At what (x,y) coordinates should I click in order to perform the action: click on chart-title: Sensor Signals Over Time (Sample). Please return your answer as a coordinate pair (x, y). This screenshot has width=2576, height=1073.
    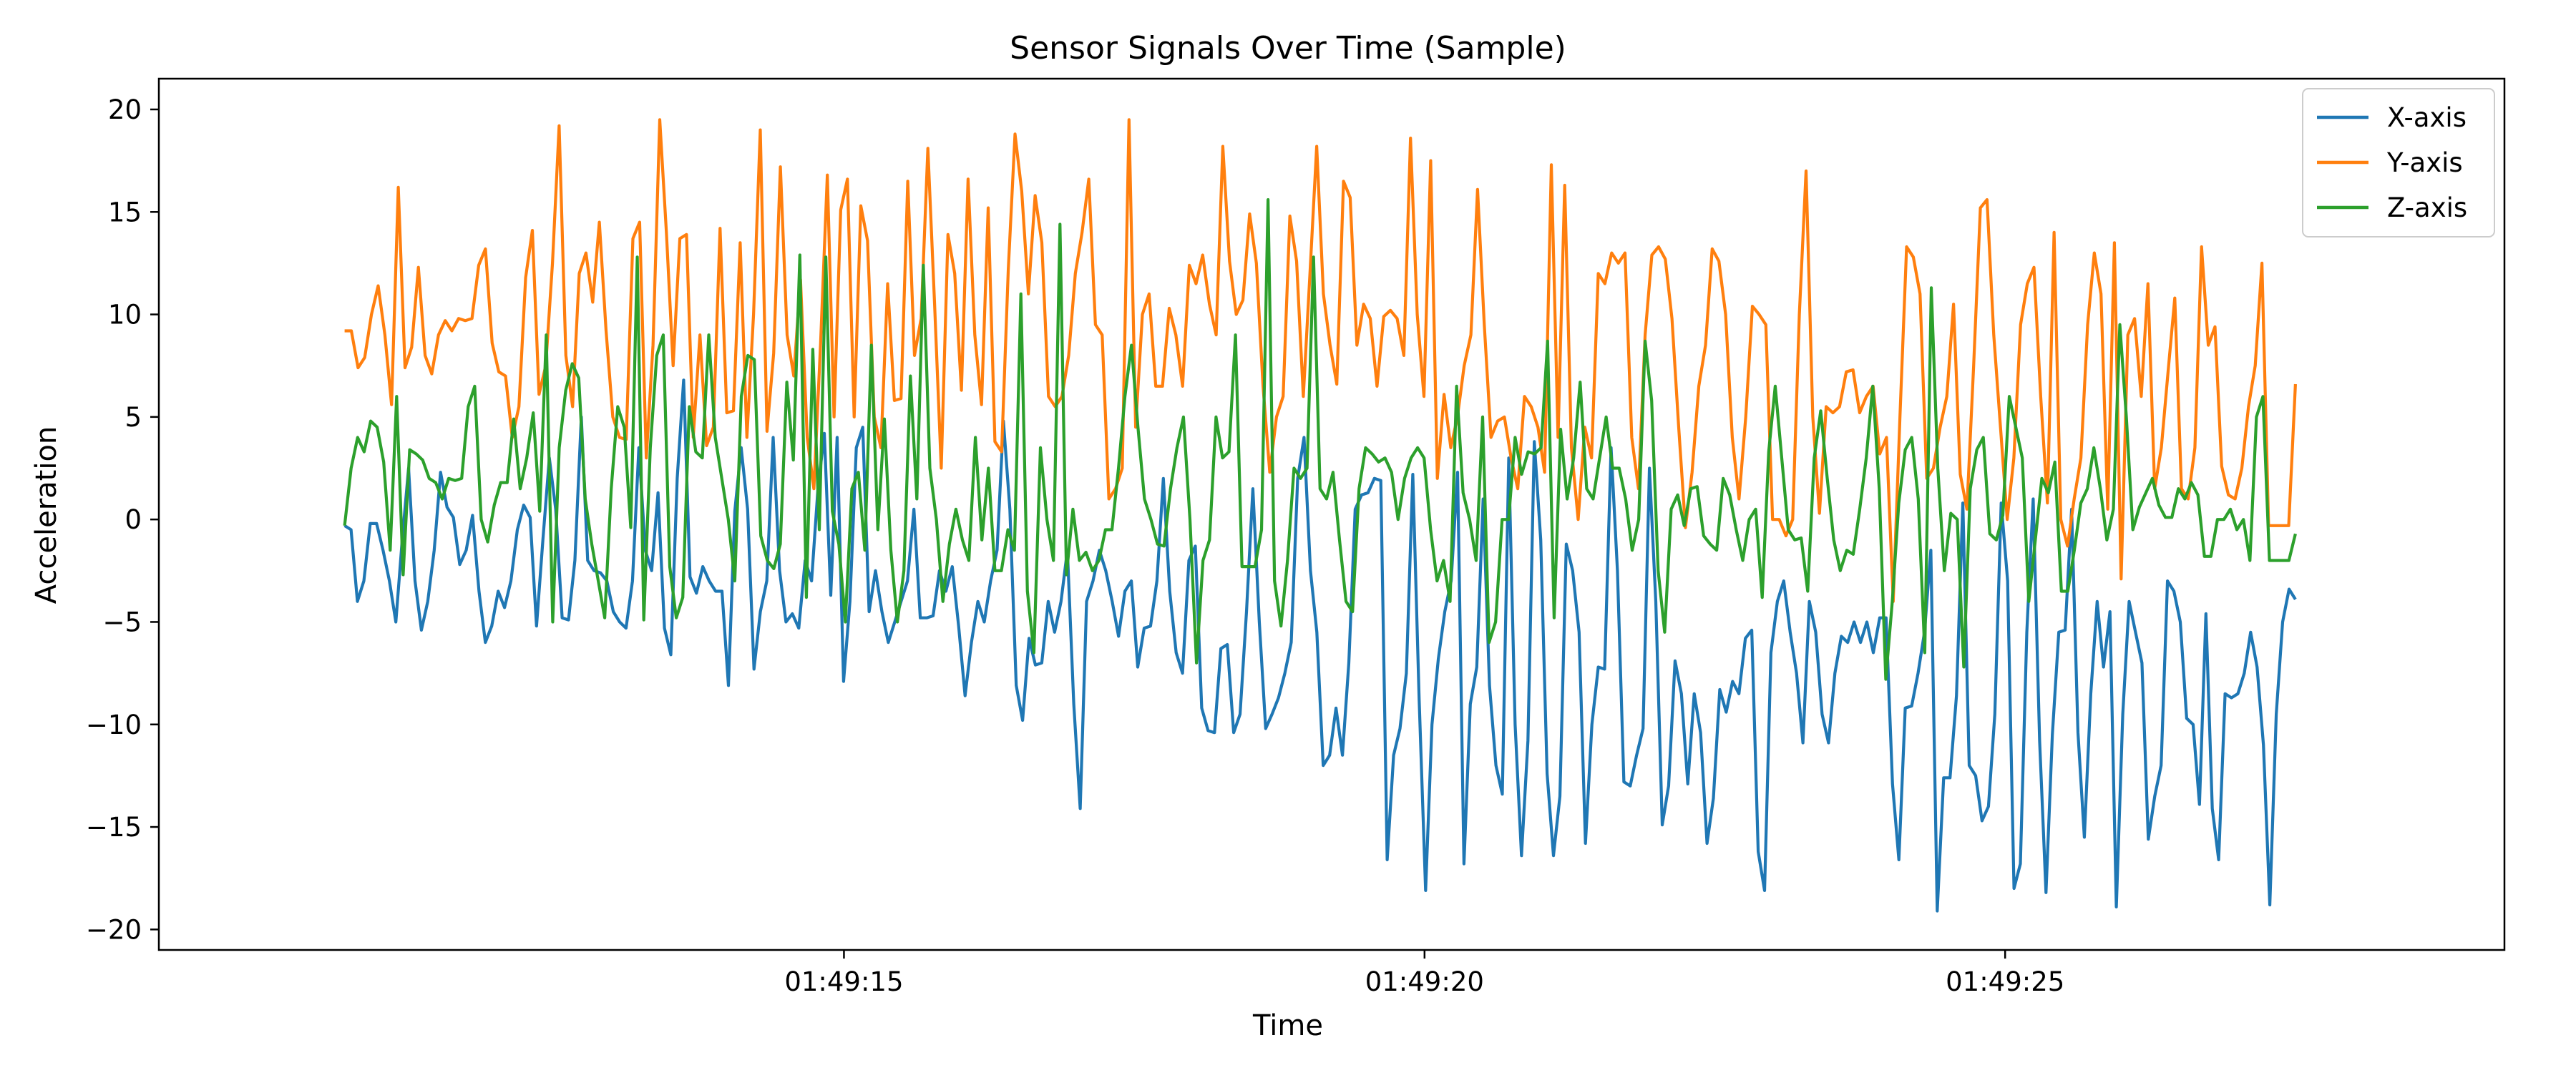
    Looking at the image, I should click on (1288, 48).